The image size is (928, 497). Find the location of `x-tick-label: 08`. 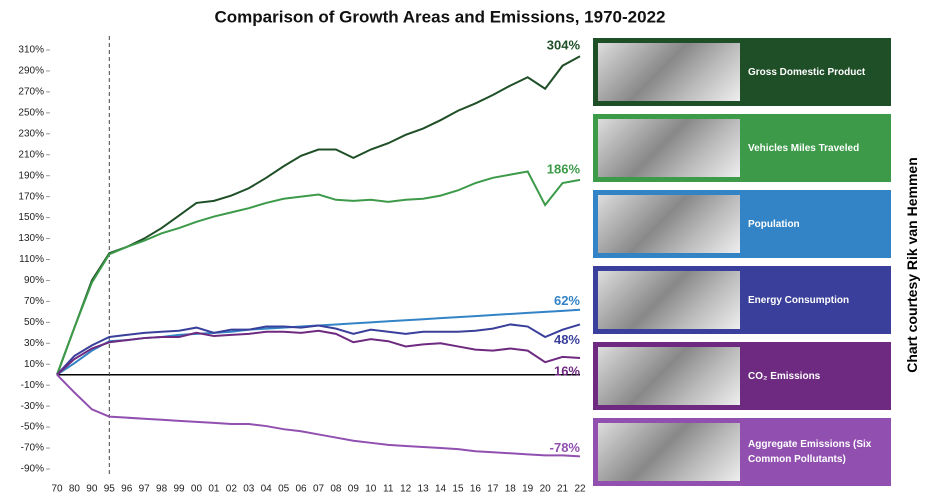

x-tick-label: 08 is located at coordinates (336, 489).